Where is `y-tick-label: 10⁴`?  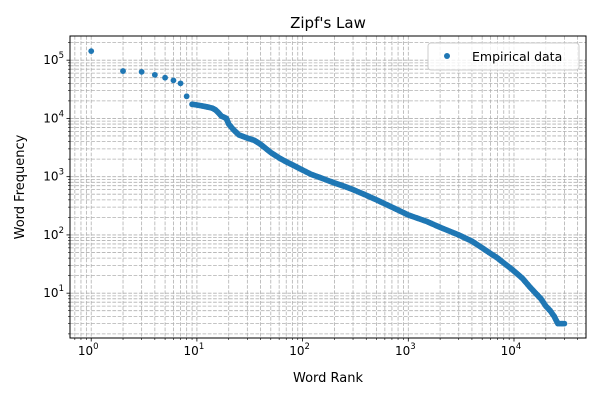
y-tick-label: 10⁴ is located at coordinates (53, 117).